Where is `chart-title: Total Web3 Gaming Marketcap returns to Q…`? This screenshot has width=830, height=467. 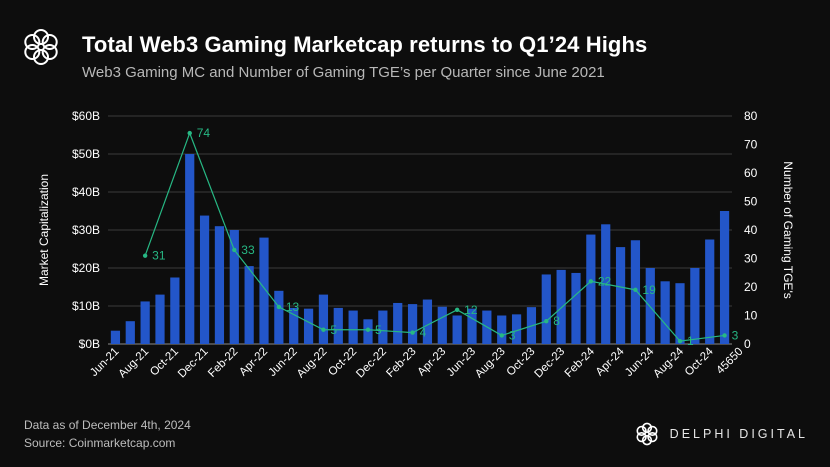
chart-title: Total Web3 Gaming Marketcap returns to Q… is located at coordinates (365, 44).